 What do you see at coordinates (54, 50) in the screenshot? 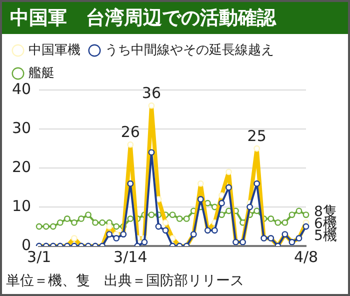
I see `legend-label: 中国軍機` at bounding box center [54, 50].